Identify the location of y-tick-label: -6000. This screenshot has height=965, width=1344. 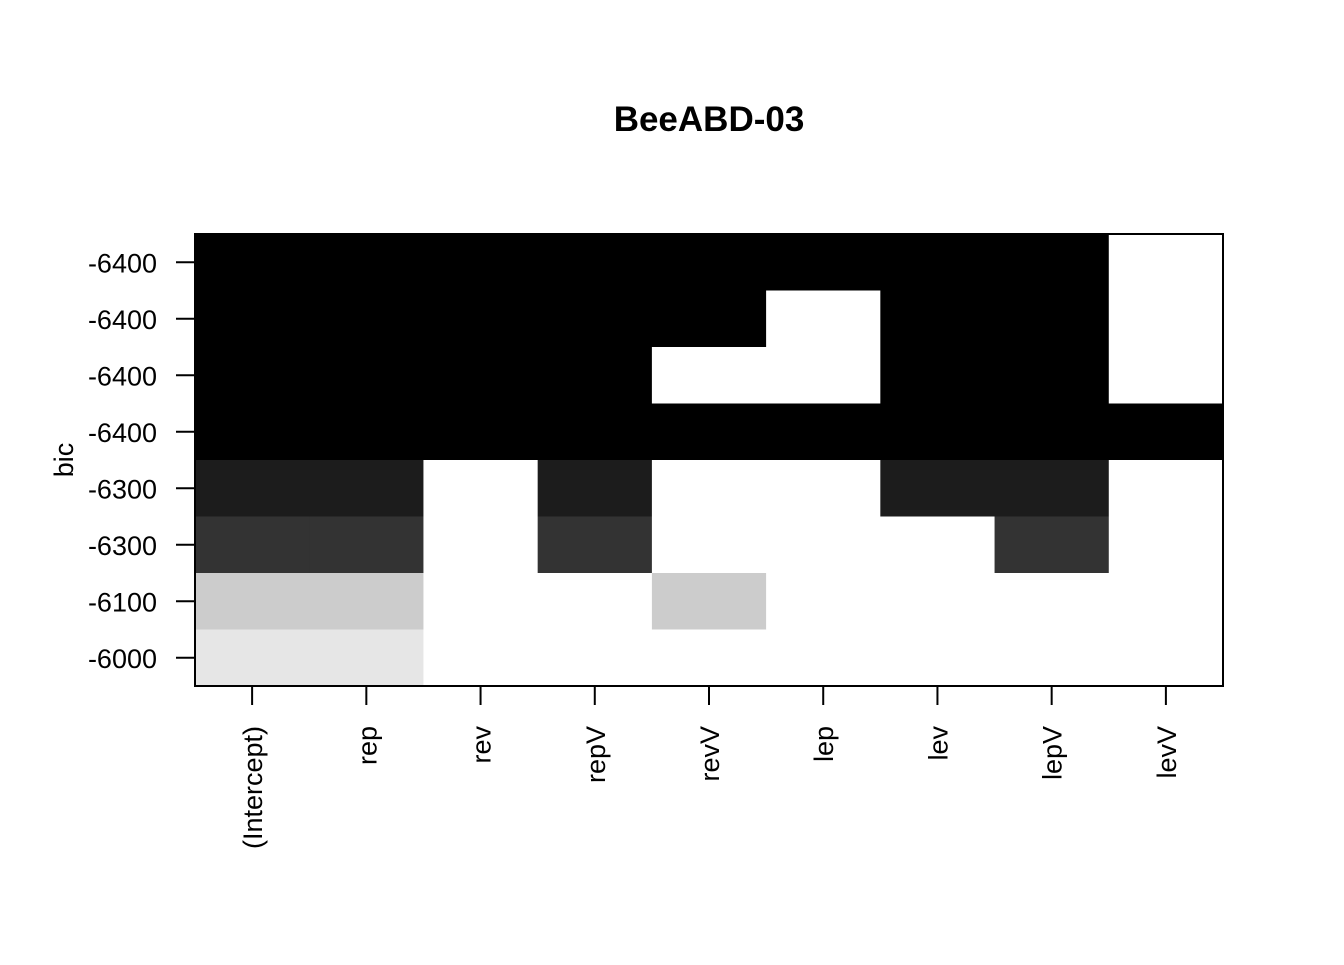
(122, 659).